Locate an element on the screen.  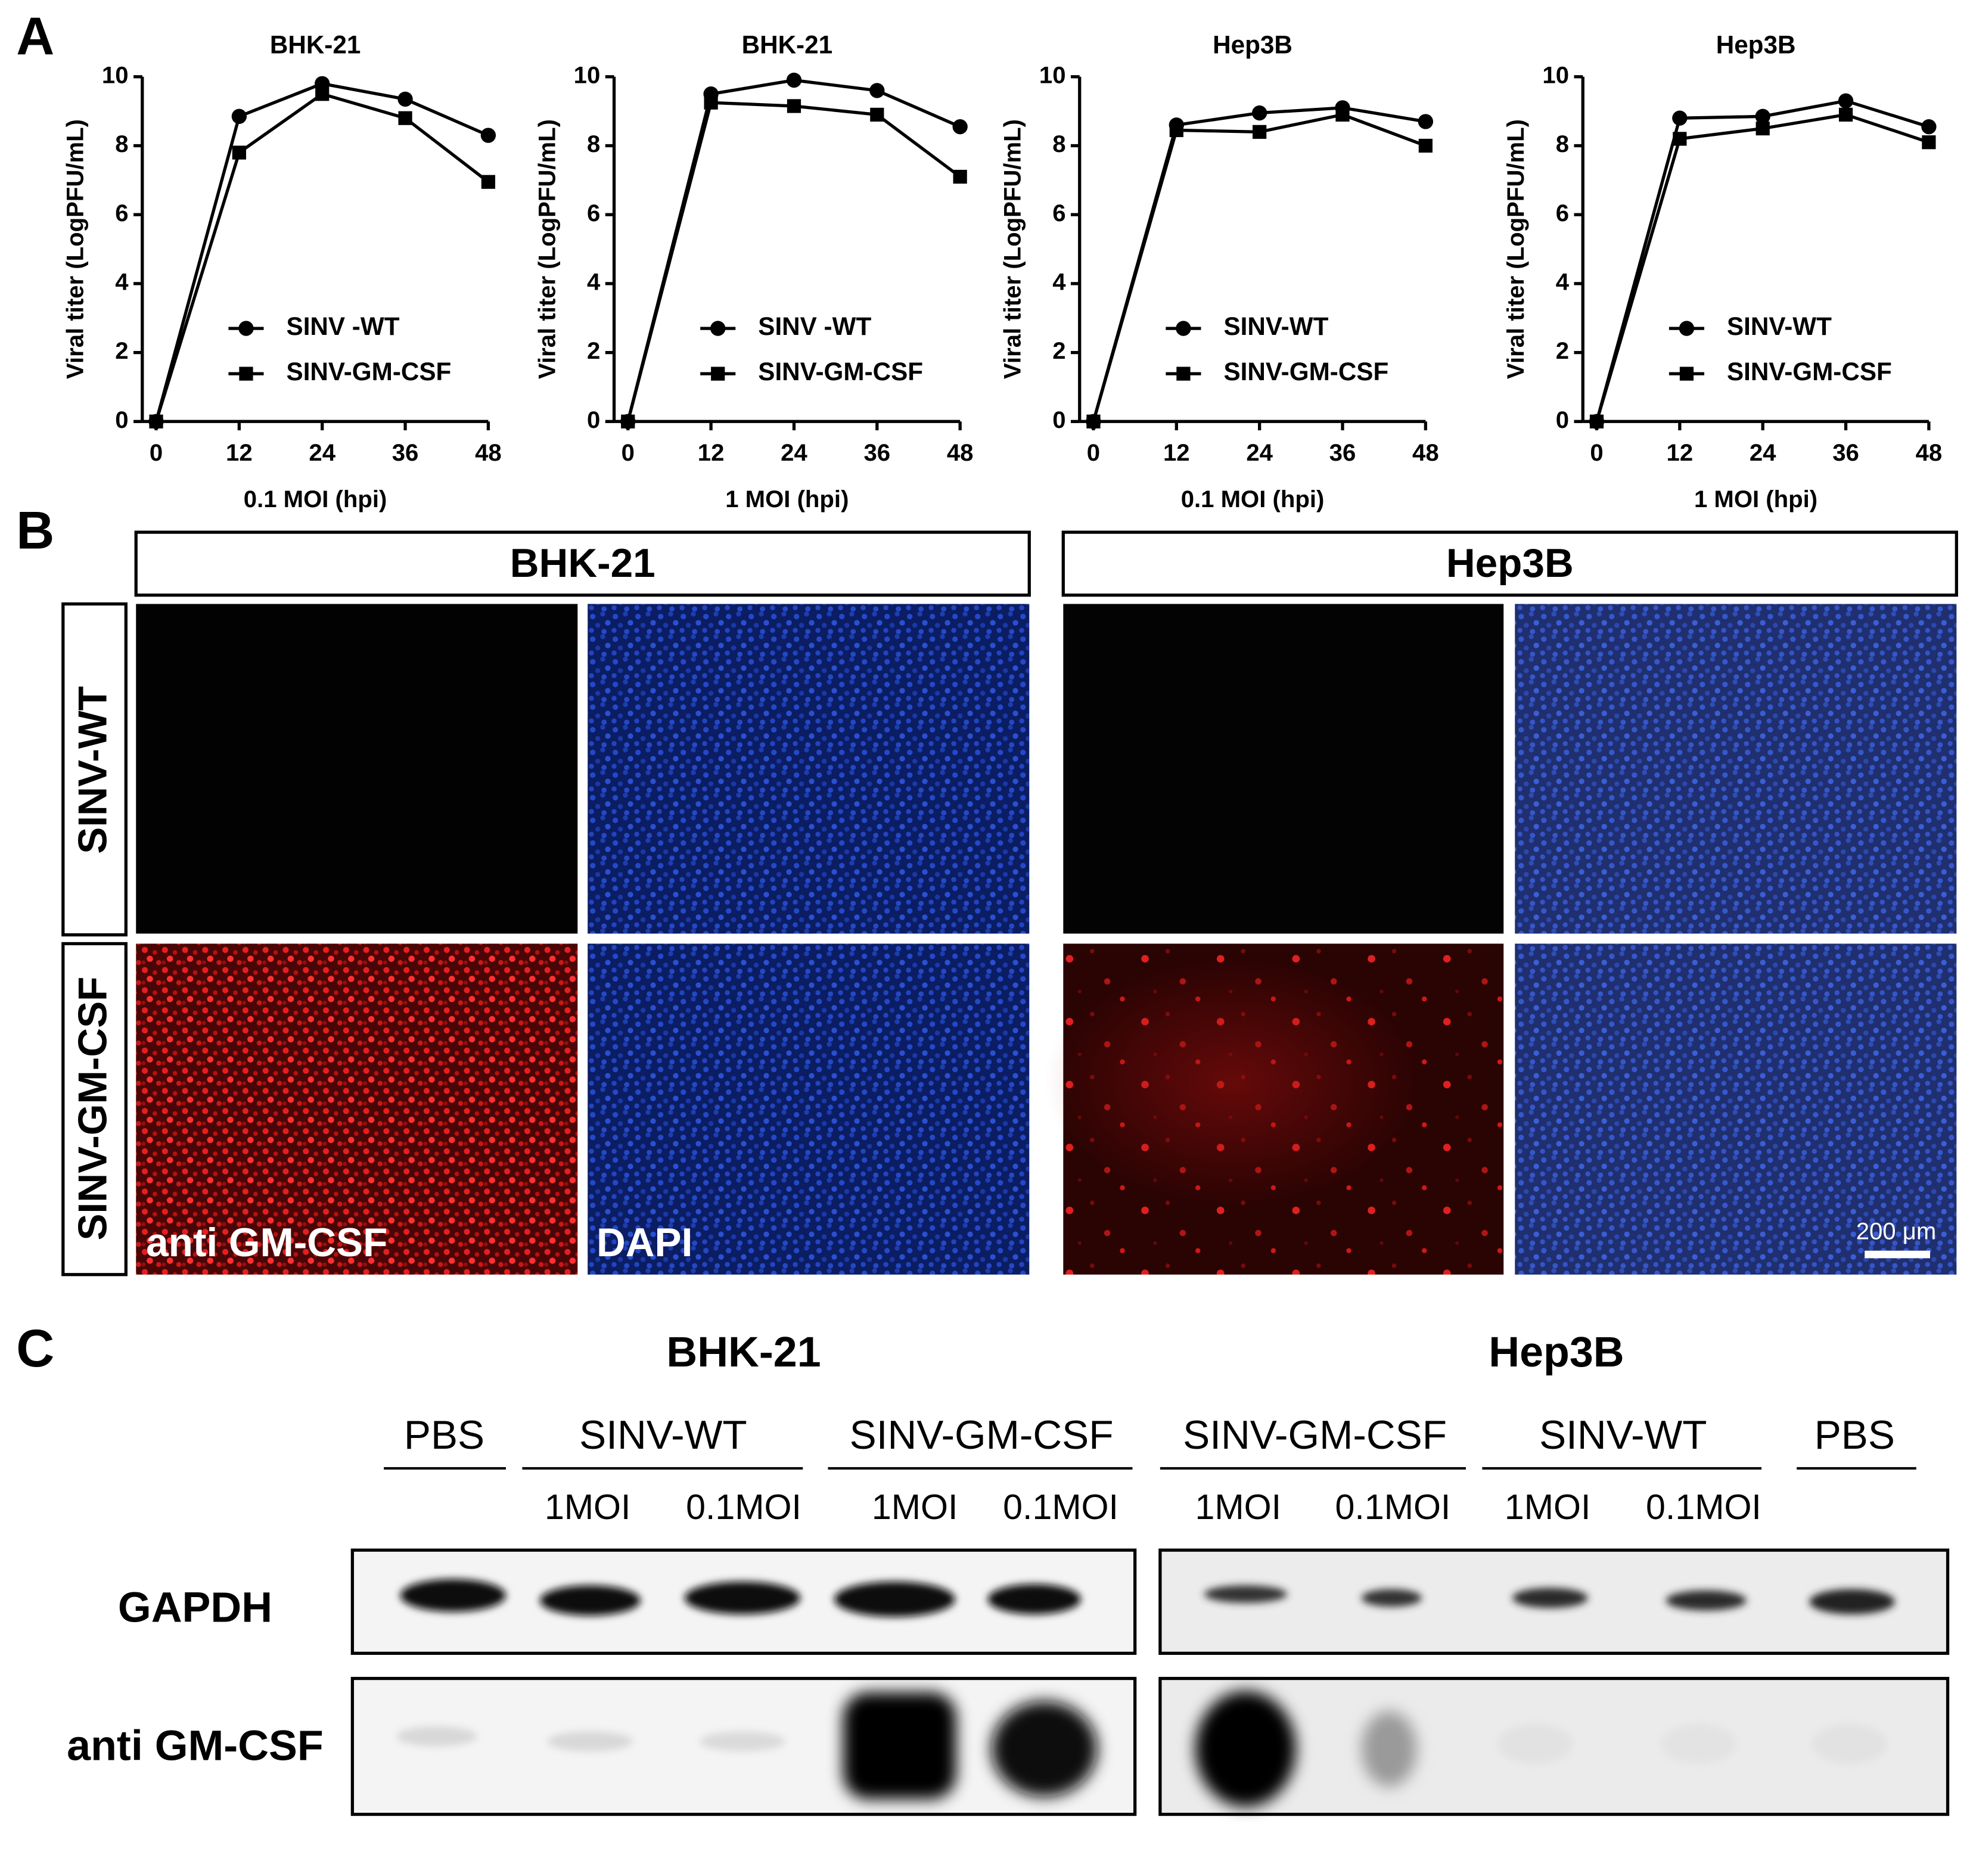
legend-label: SINV-WT is located at coordinates (1276, 326).